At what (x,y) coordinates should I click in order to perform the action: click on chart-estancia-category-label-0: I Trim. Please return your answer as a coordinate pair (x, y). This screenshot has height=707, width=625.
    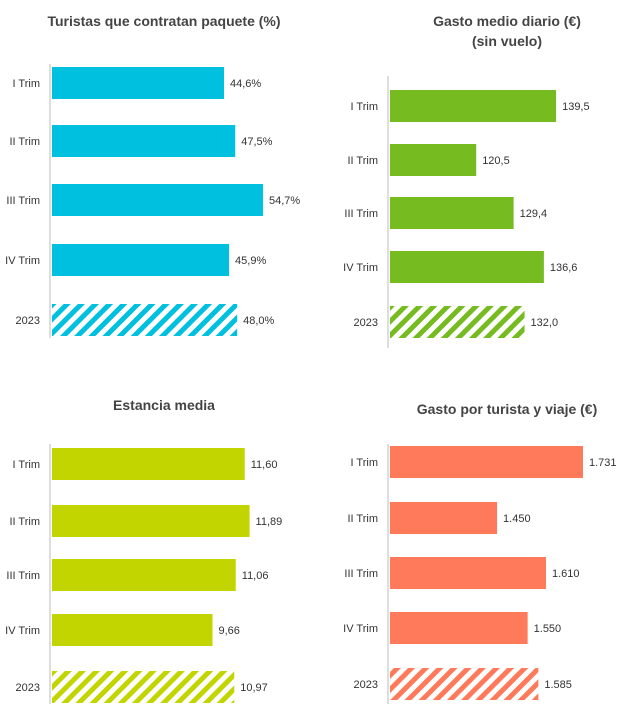
    Looking at the image, I should click on (27, 465).